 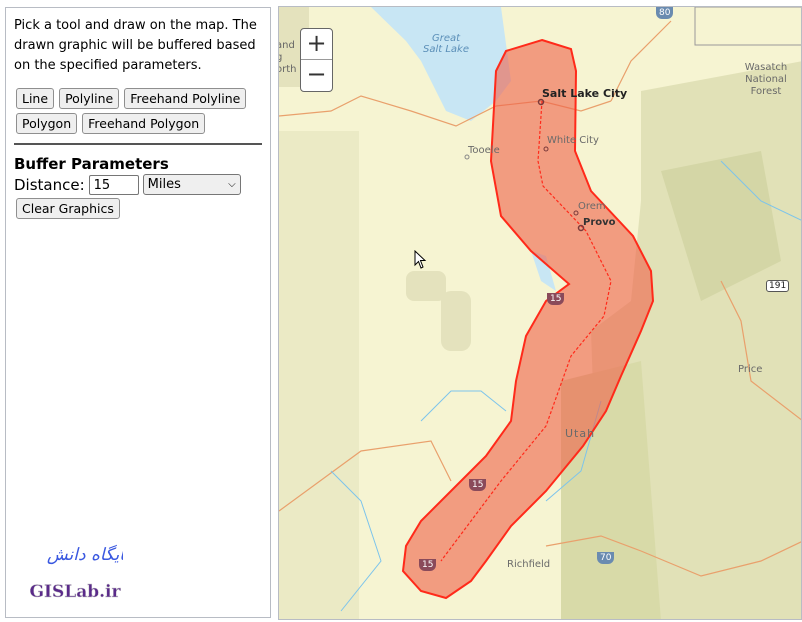 I want to click on label-great-salt-lake: Great Salt Lake, so click(x=446, y=44).